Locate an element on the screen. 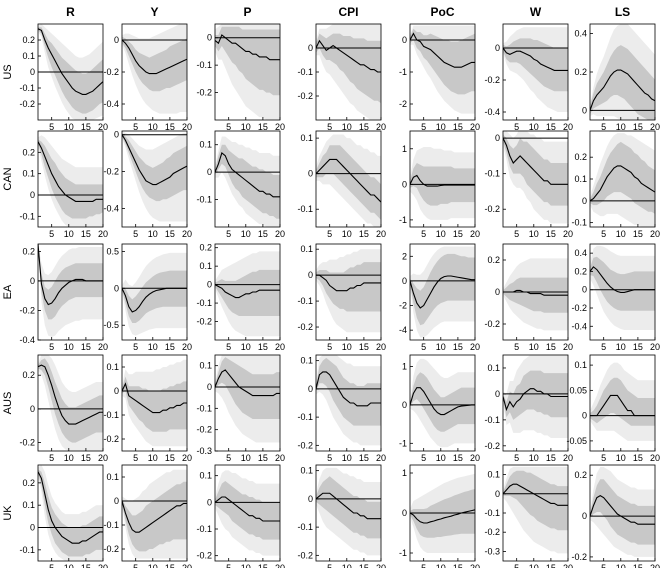 This screenshot has height=568, width=663. y-tick-label: 0.2 is located at coordinates (28, 251).